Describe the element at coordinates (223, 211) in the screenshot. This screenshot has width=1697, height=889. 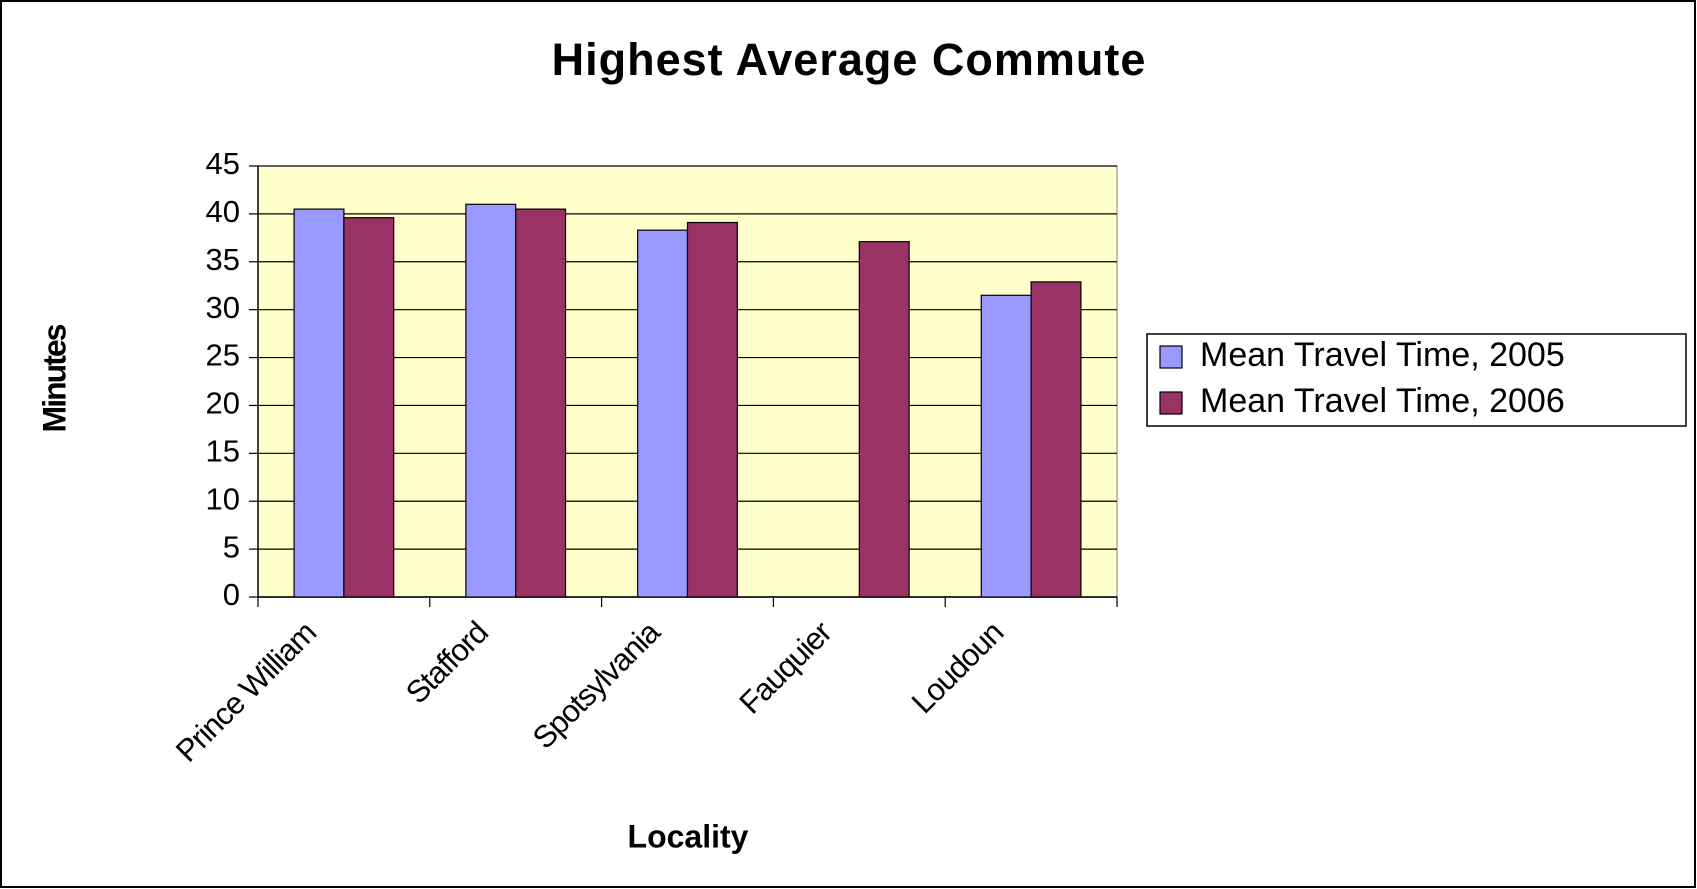
I see `y-tick-label: 40` at that location.